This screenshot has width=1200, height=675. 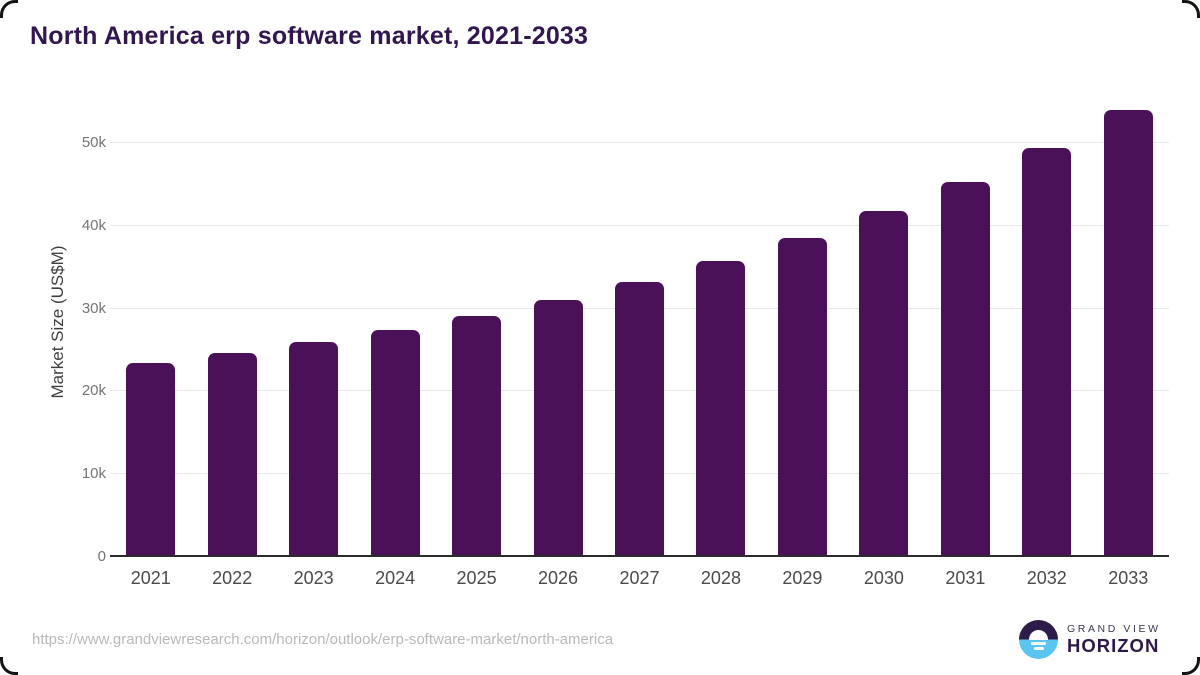 What do you see at coordinates (965, 578) in the screenshot?
I see `x-tick-label-2031: 2031` at bounding box center [965, 578].